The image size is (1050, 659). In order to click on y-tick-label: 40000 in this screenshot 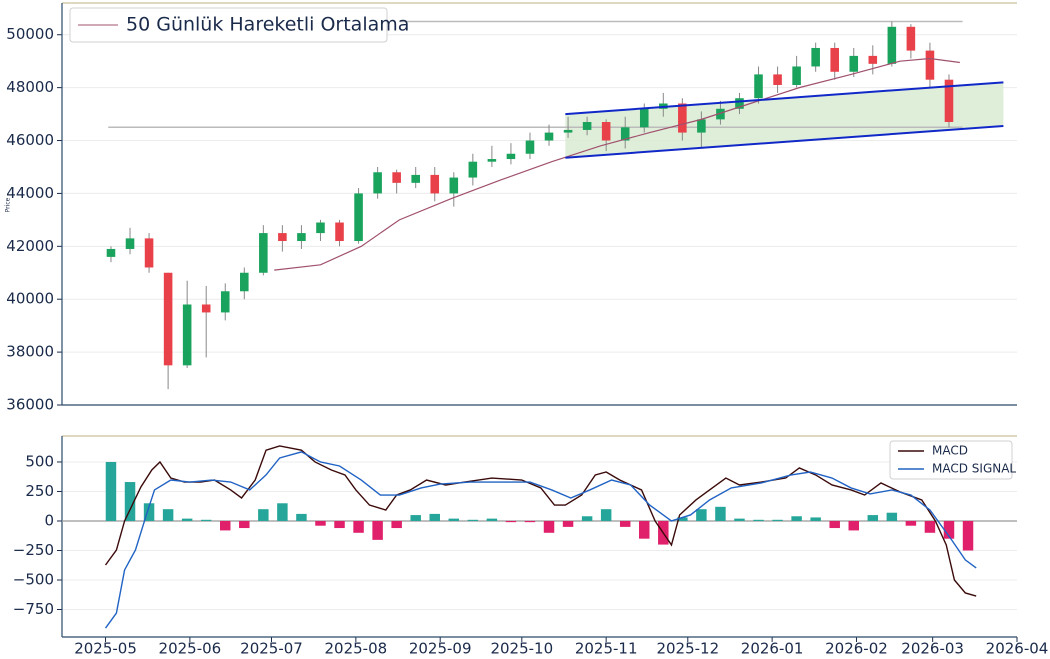, I will do `click(30, 299)`.